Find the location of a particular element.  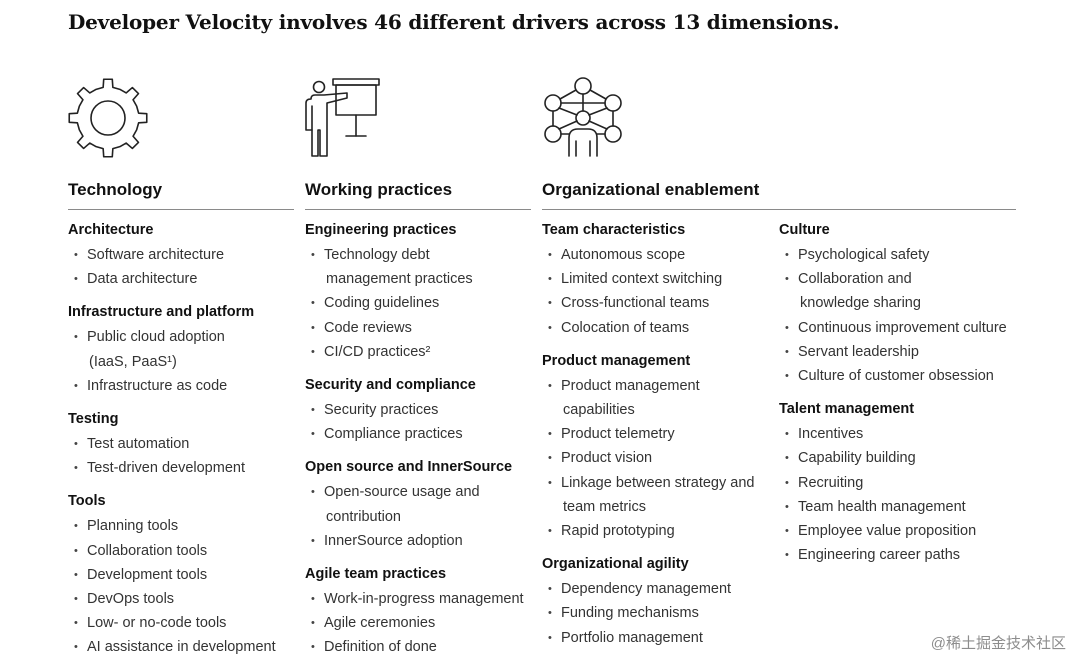

list-item: Security practices is located at coordinates (418, 410).